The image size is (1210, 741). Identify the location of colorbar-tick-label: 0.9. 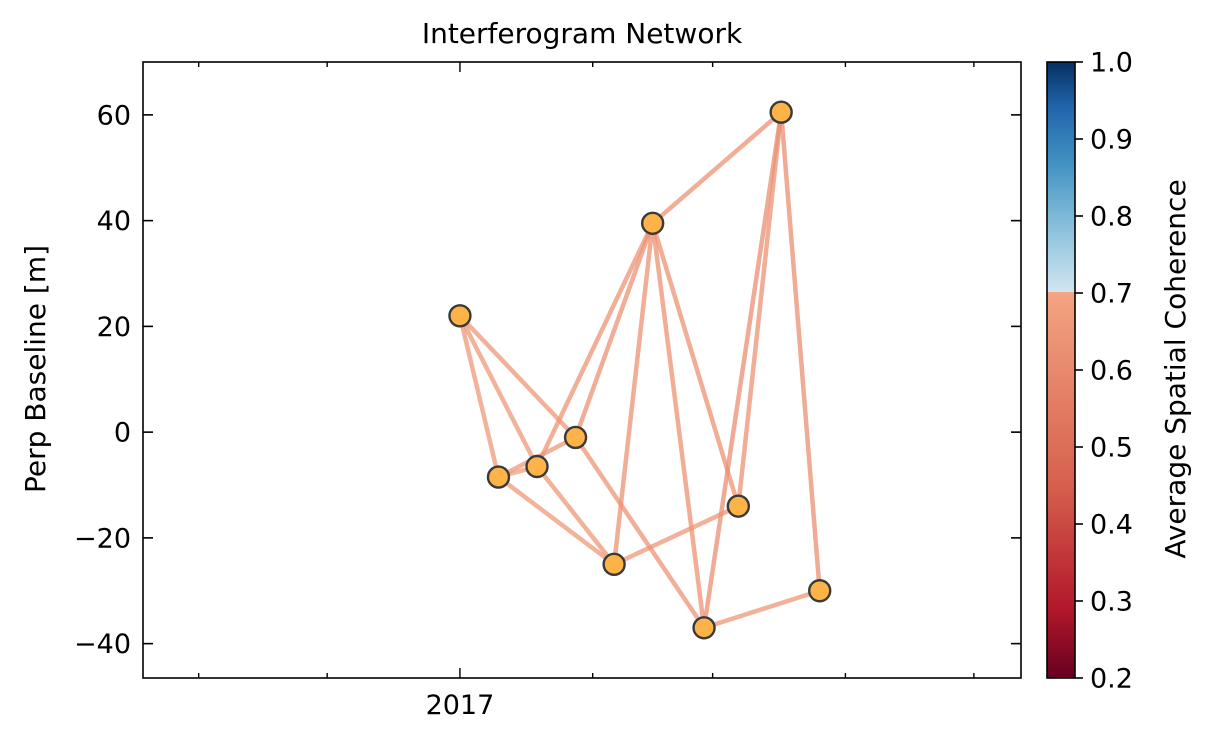
(1111, 140).